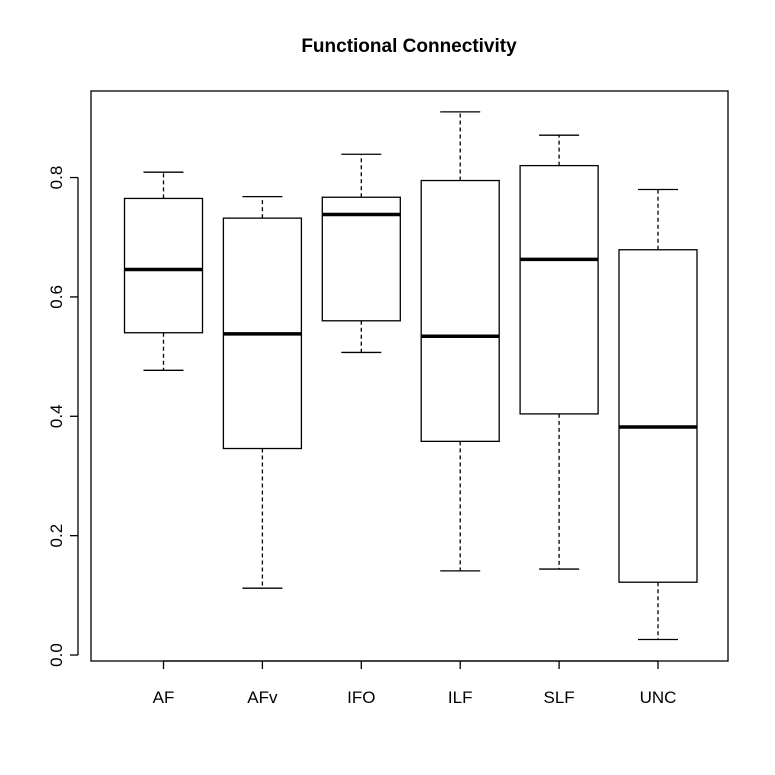  I want to click on x-tick-label: AF, so click(164, 697).